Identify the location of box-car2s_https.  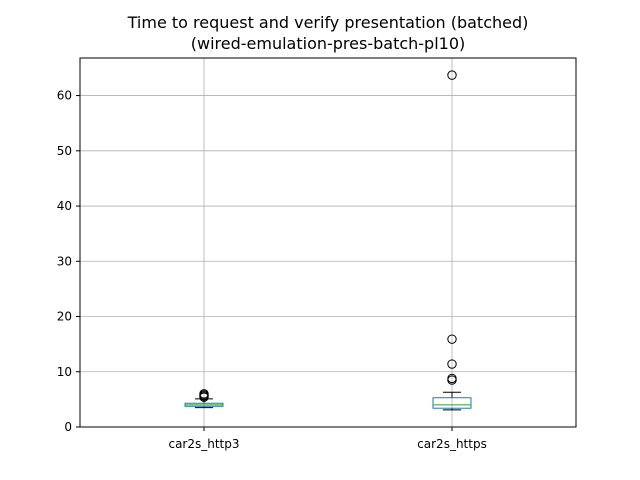
(452, 240).